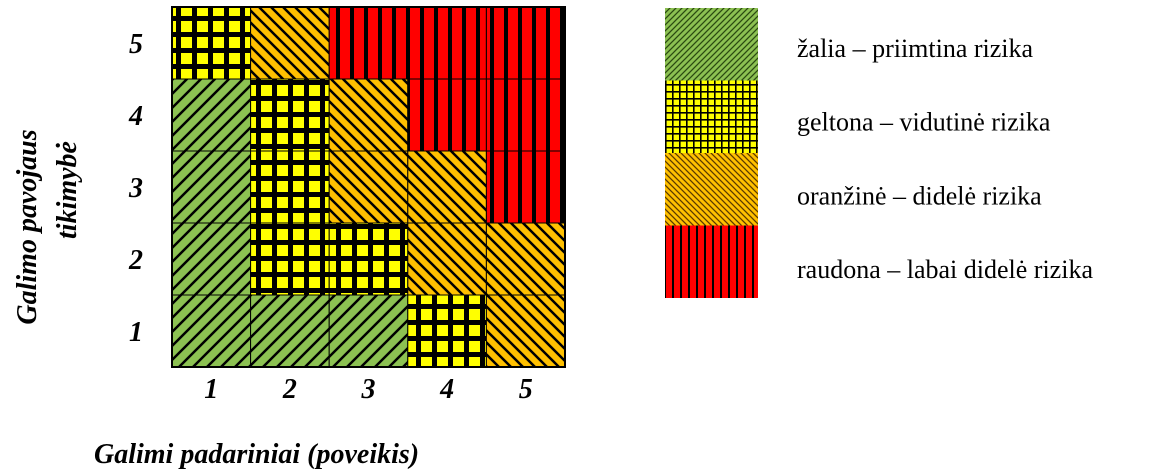  I want to click on y-axis-label-line-1: Galimo pavojaus, so click(27, 226).